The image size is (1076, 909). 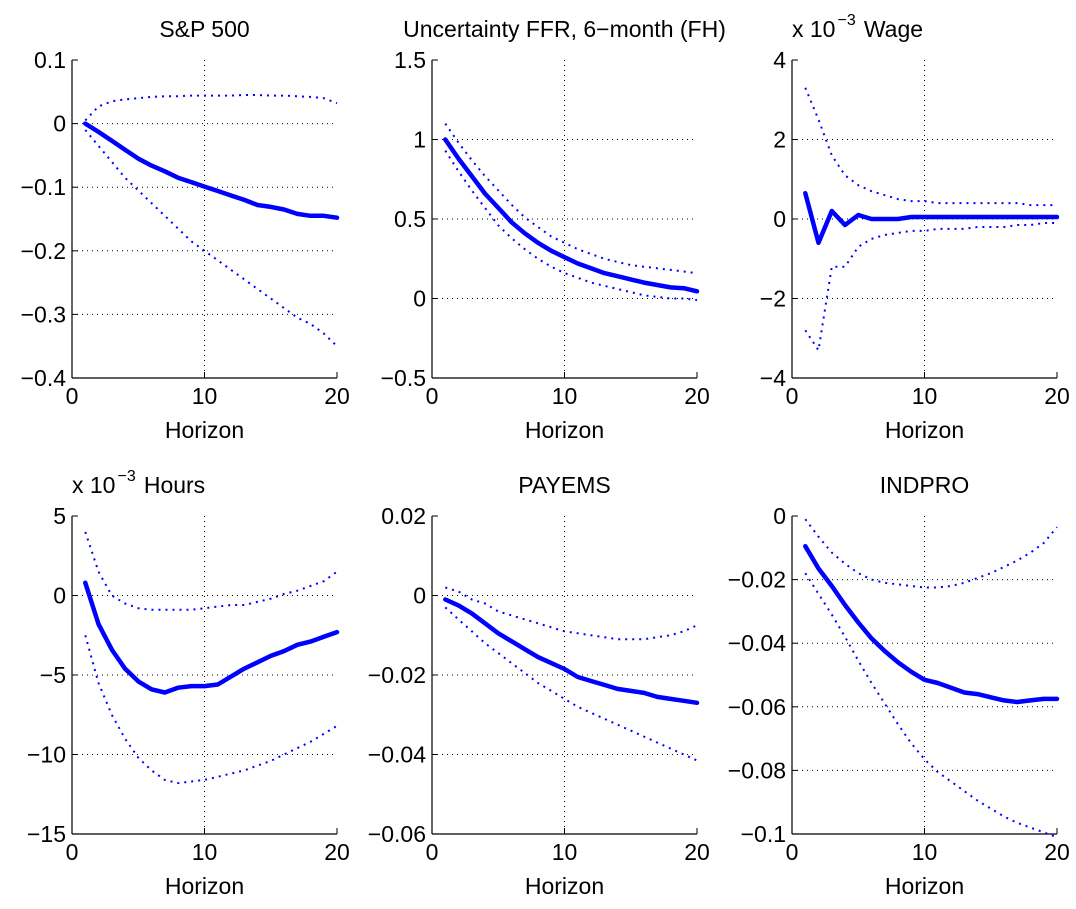 What do you see at coordinates (773, 299) in the screenshot?
I see `y-tick-label: −2` at bounding box center [773, 299].